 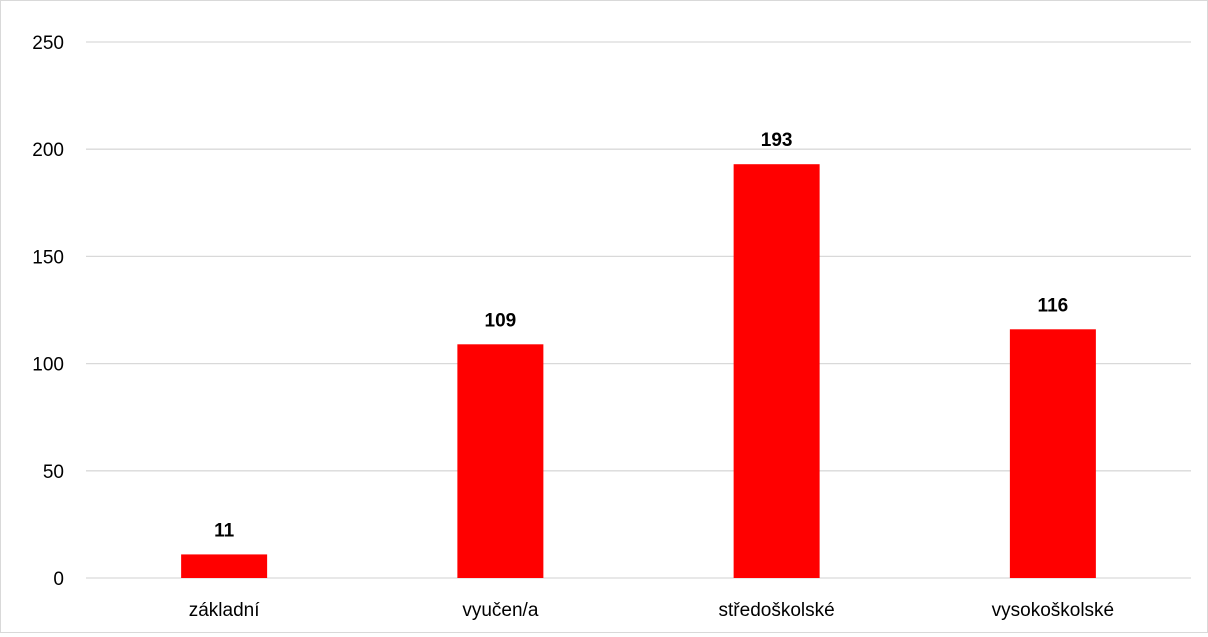 I want to click on y-tick-label: 200, so click(x=48, y=150).